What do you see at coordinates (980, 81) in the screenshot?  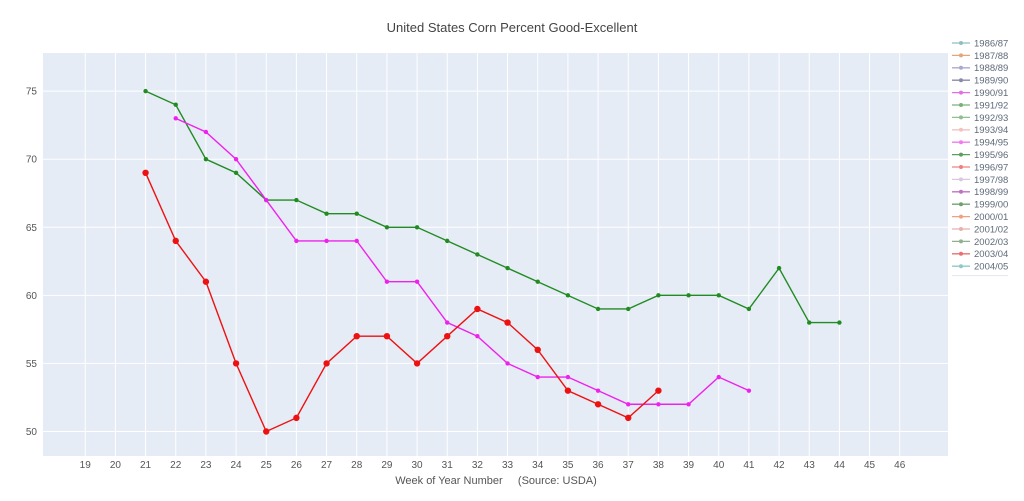 I see `legend-item: 1989/90` at bounding box center [980, 81].